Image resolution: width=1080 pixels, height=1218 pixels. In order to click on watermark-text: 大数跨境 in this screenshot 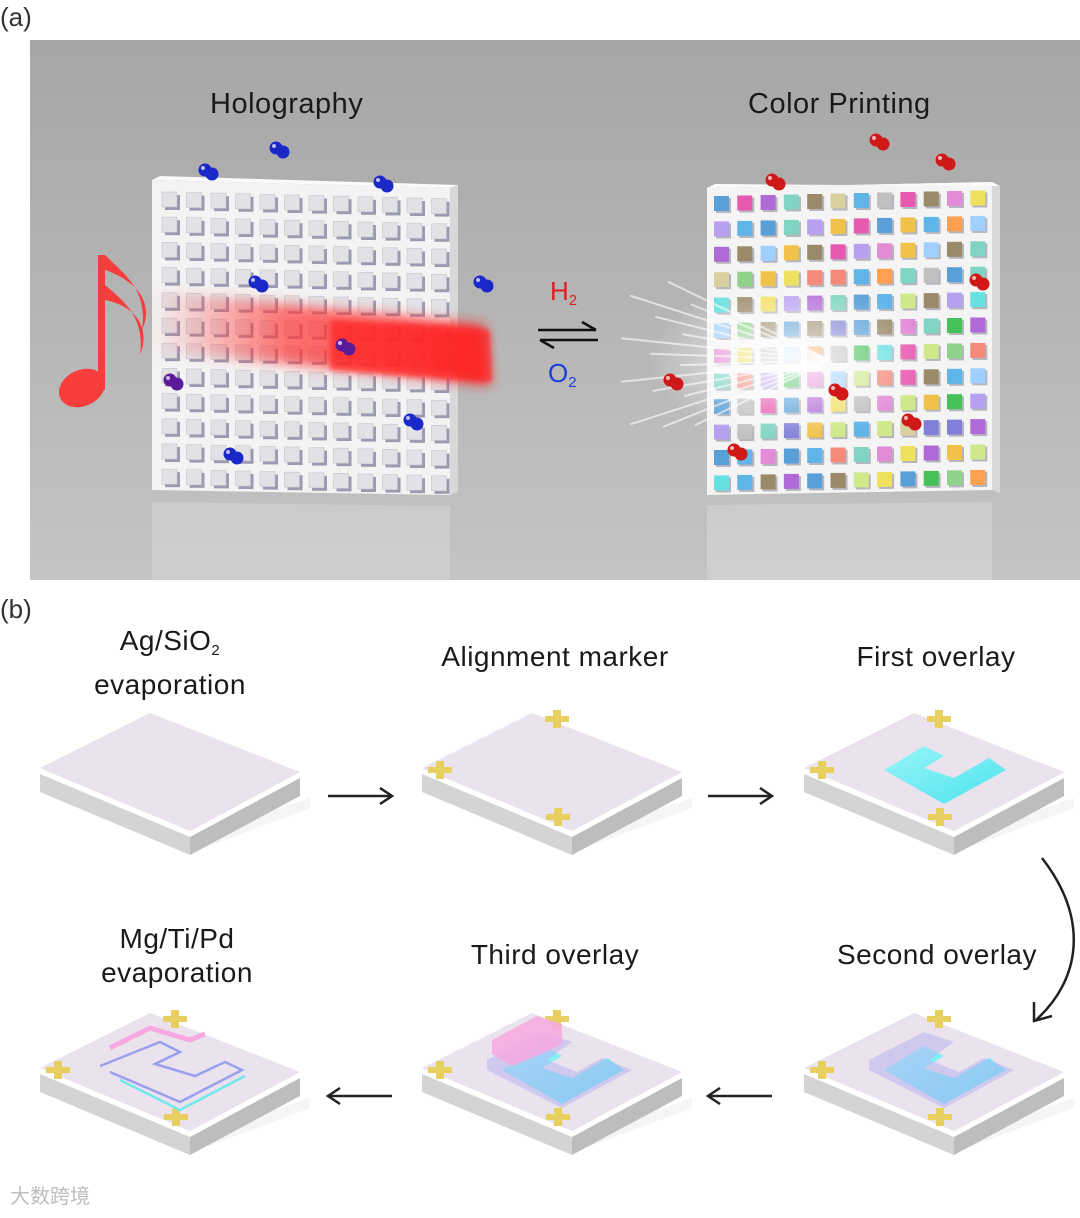, I will do `click(50, 1197)`.